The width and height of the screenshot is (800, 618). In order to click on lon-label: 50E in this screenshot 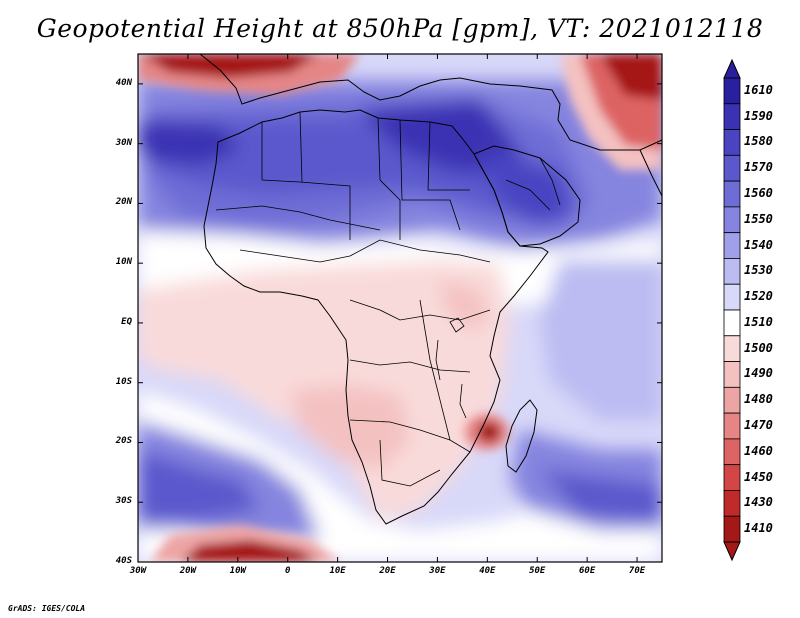, I will do `click(537, 571)`.